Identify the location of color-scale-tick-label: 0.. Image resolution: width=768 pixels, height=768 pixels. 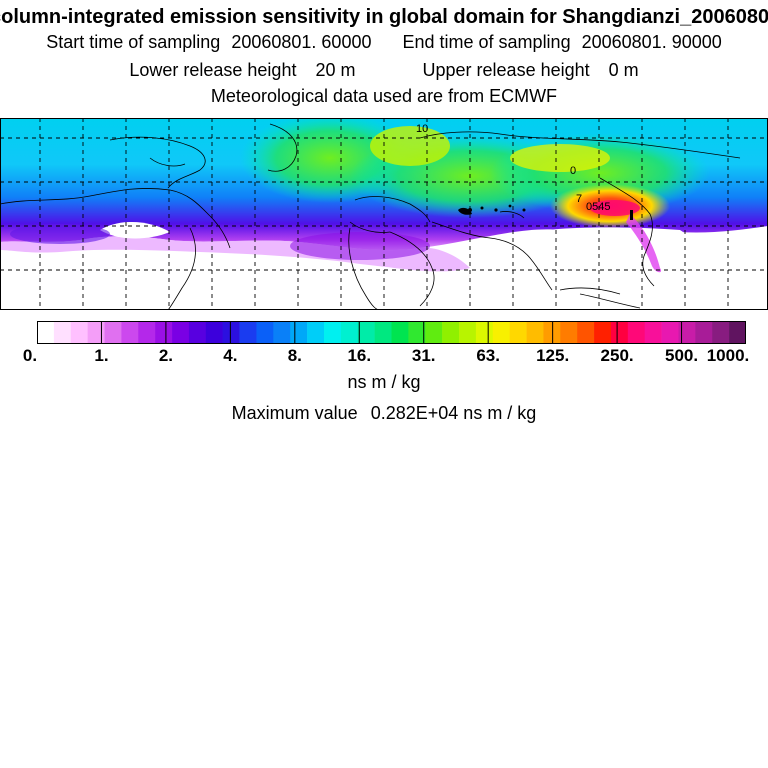
(30, 355).